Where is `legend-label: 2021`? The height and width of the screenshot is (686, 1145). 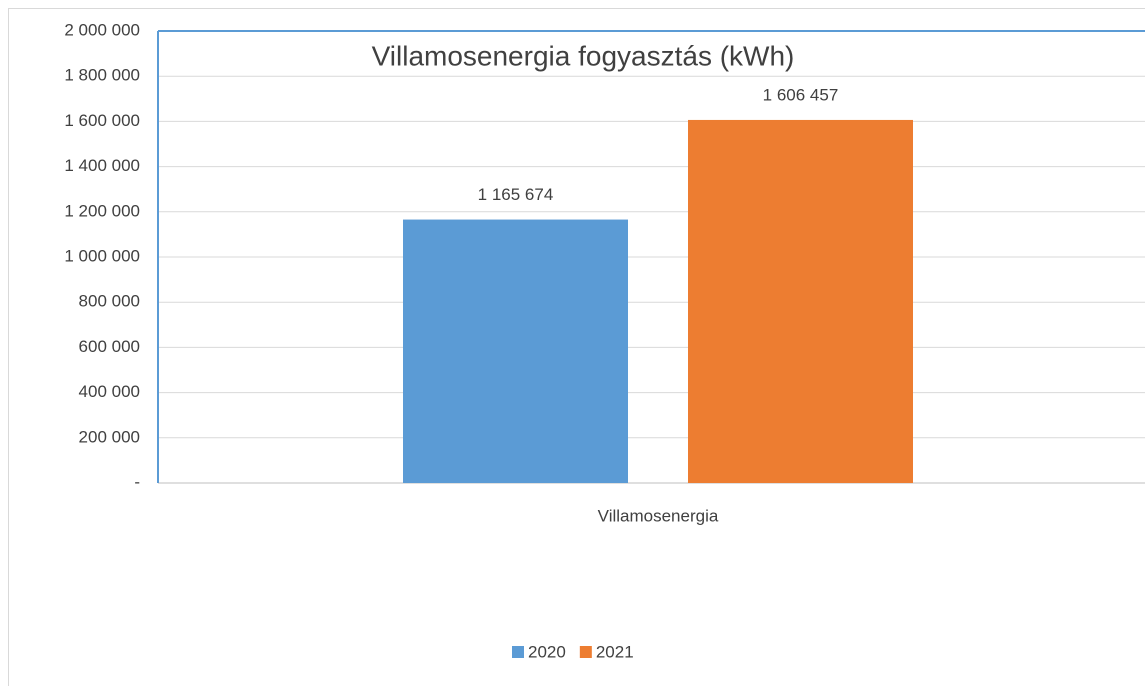 legend-label: 2021 is located at coordinates (615, 651).